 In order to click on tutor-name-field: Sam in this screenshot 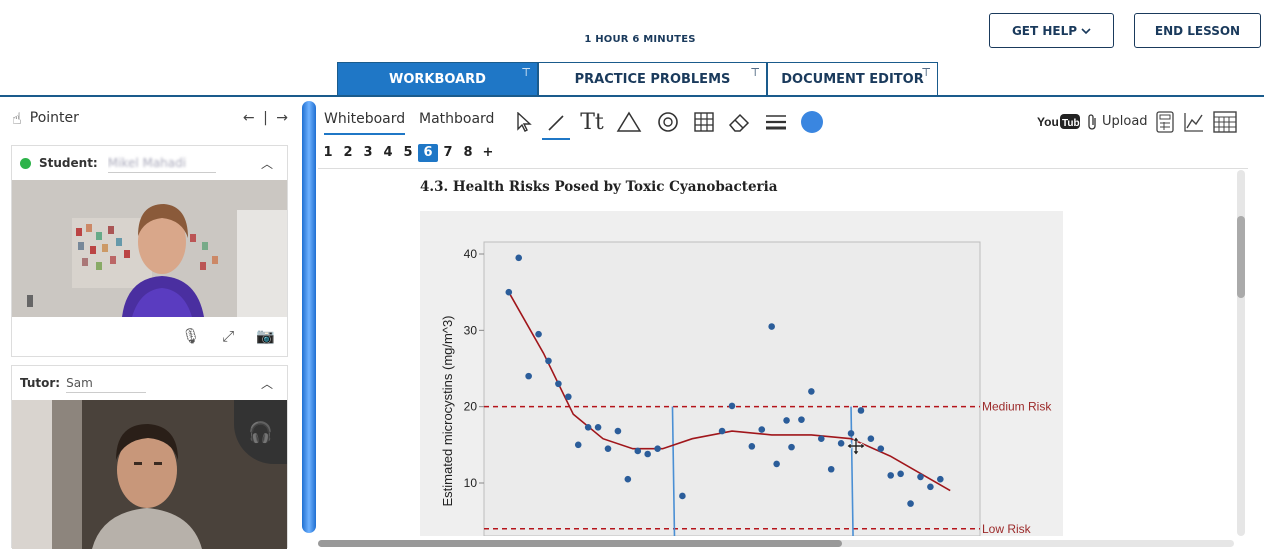, I will do `click(106, 383)`.